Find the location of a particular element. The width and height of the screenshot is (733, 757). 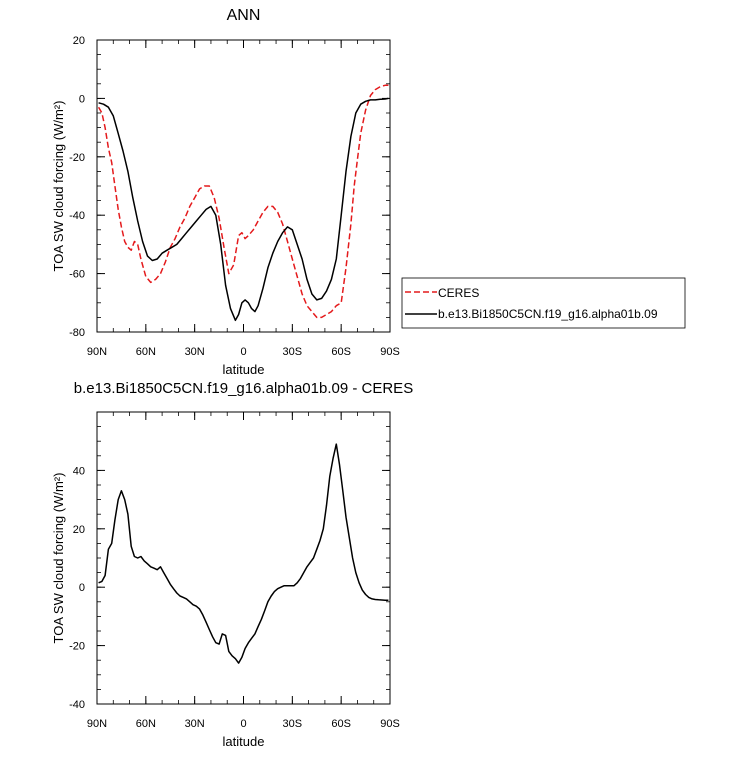

top-y-tick-label: -80 is located at coordinates (77, 333).